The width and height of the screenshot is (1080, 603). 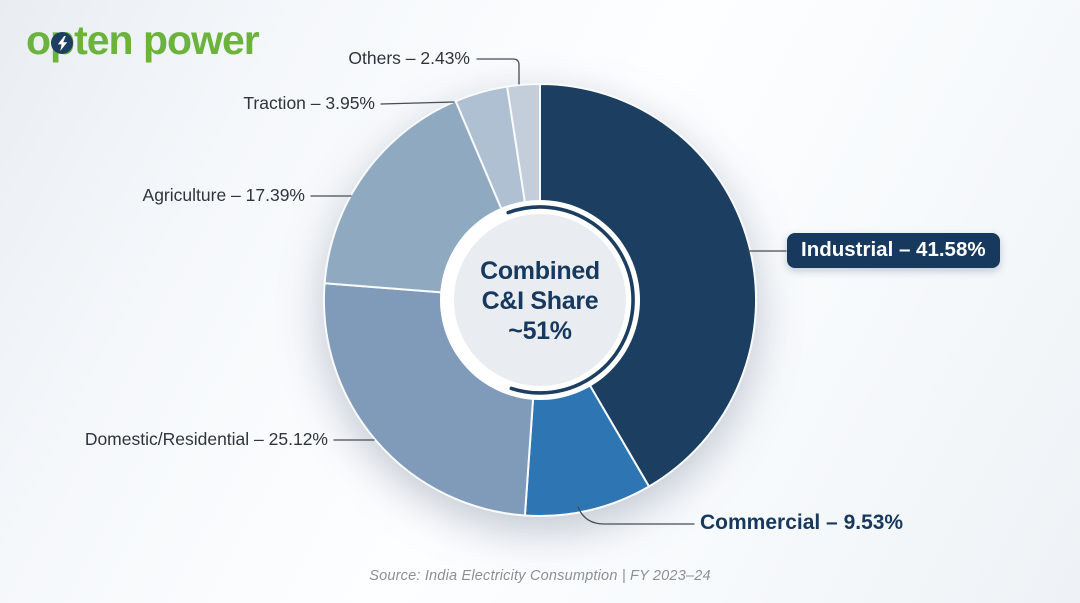 I want to click on center-label-line2: C&I Share, so click(x=540, y=301).